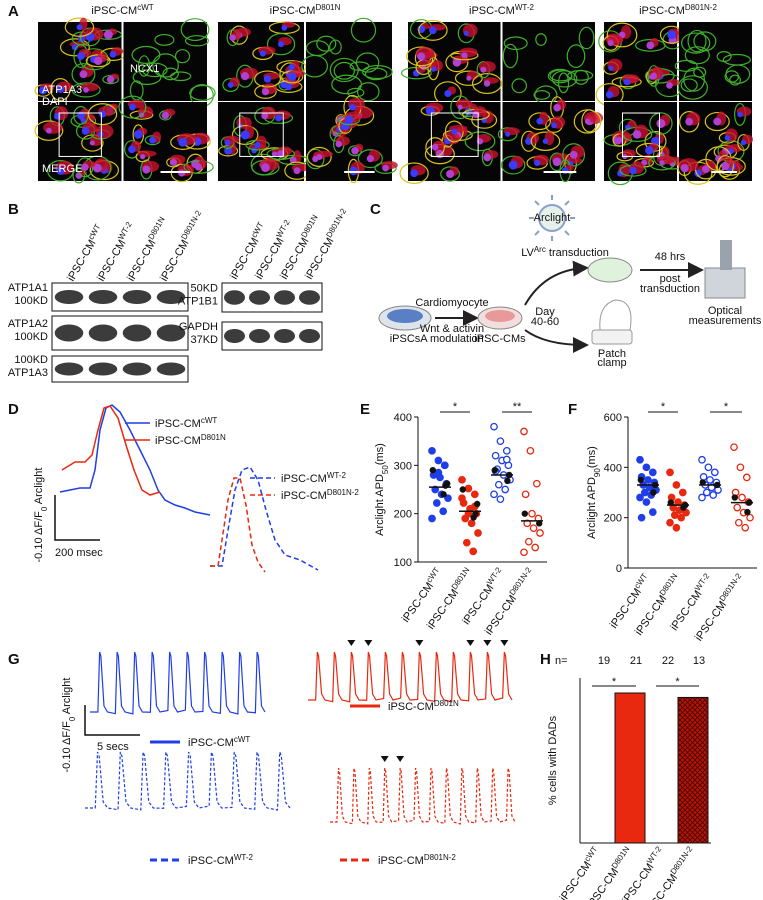 The height and width of the screenshot is (900, 763). Describe the element at coordinates (561, 661) in the screenshot. I see `n-label: n=` at that location.